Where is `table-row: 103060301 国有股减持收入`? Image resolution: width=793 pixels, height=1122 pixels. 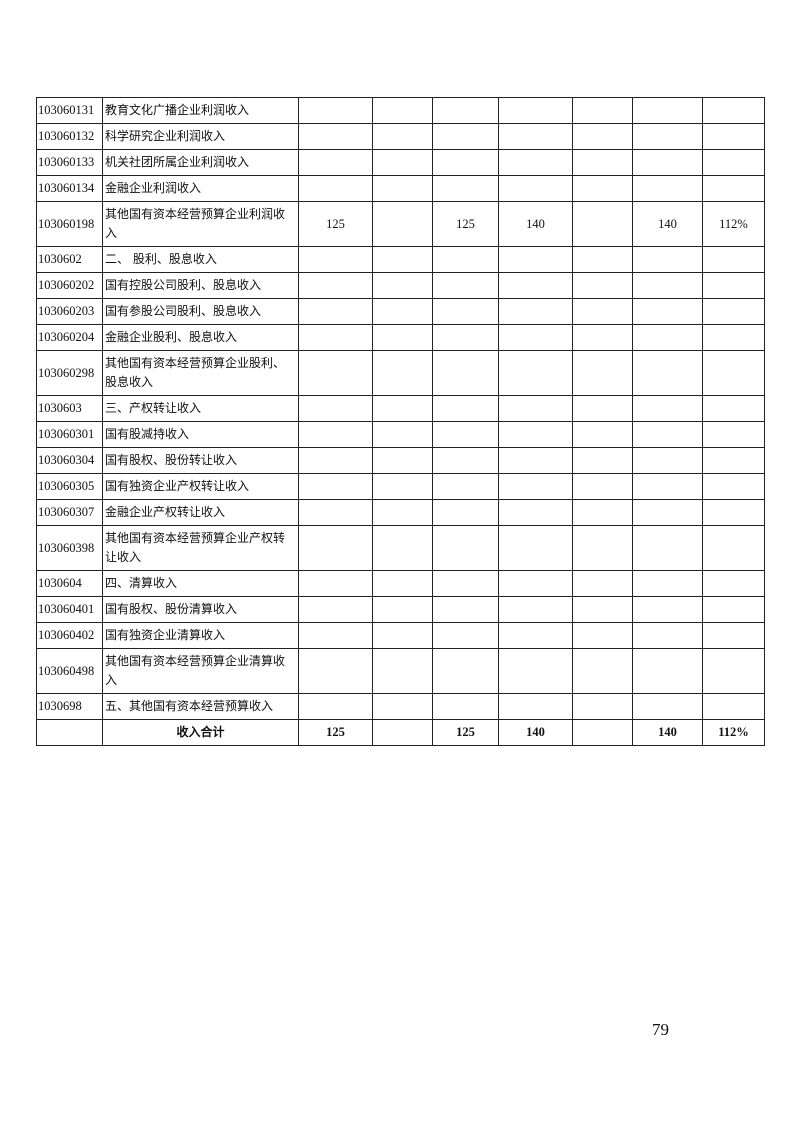 table-row: 103060301 国有股减持收入 is located at coordinates (400, 434).